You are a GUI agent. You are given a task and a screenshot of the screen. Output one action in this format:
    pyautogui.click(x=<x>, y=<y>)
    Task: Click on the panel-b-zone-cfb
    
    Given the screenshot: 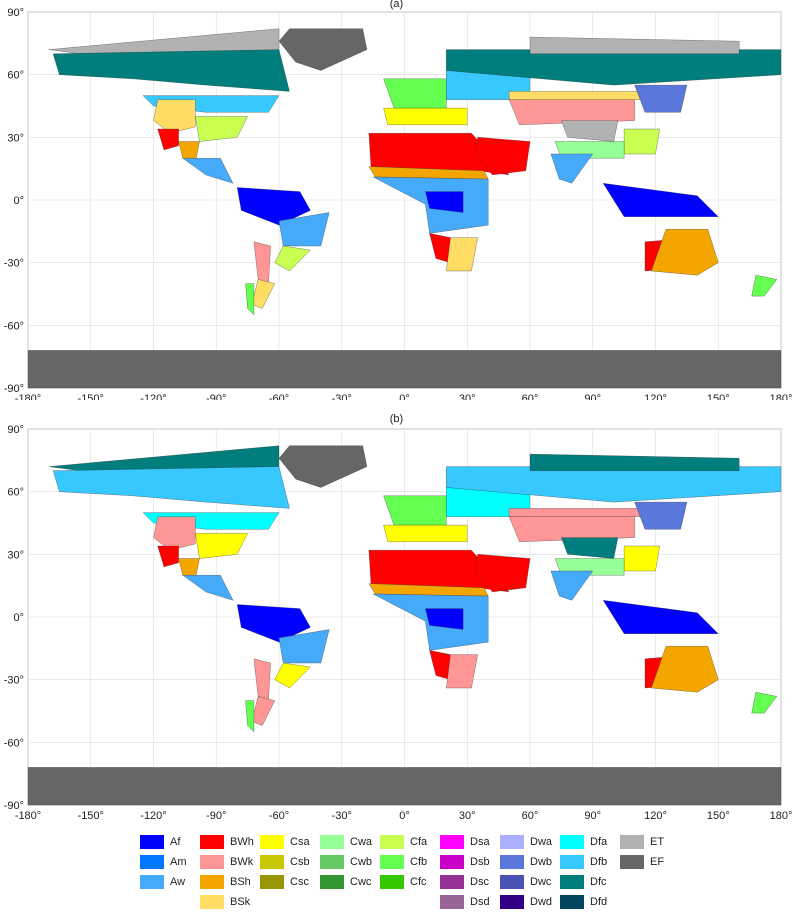 What is the action you would take?
    pyautogui.click(x=764, y=703)
    